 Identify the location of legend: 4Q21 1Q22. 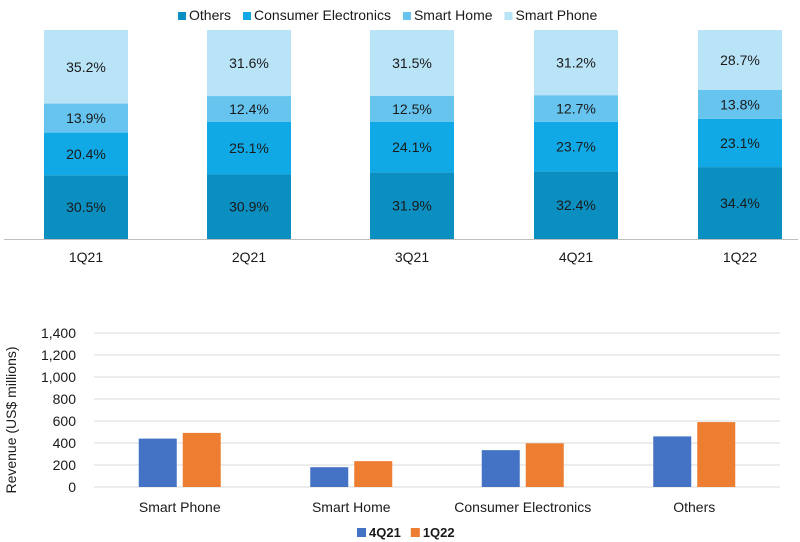
(406, 532).